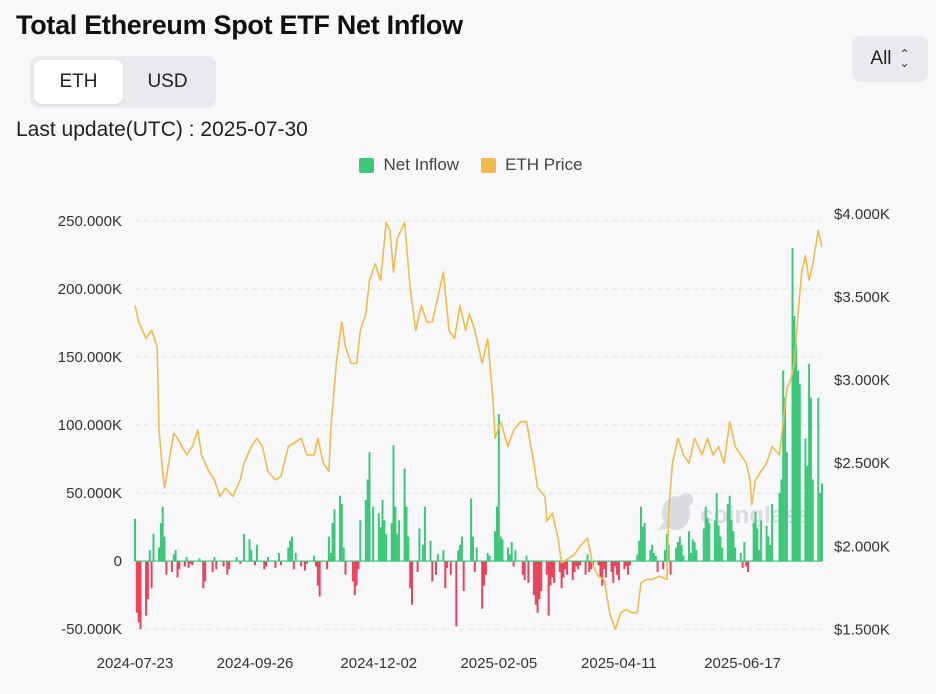 This screenshot has height=694, width=936. I want to click on range-select: All ⌃ ⌄, so click(890, 59).